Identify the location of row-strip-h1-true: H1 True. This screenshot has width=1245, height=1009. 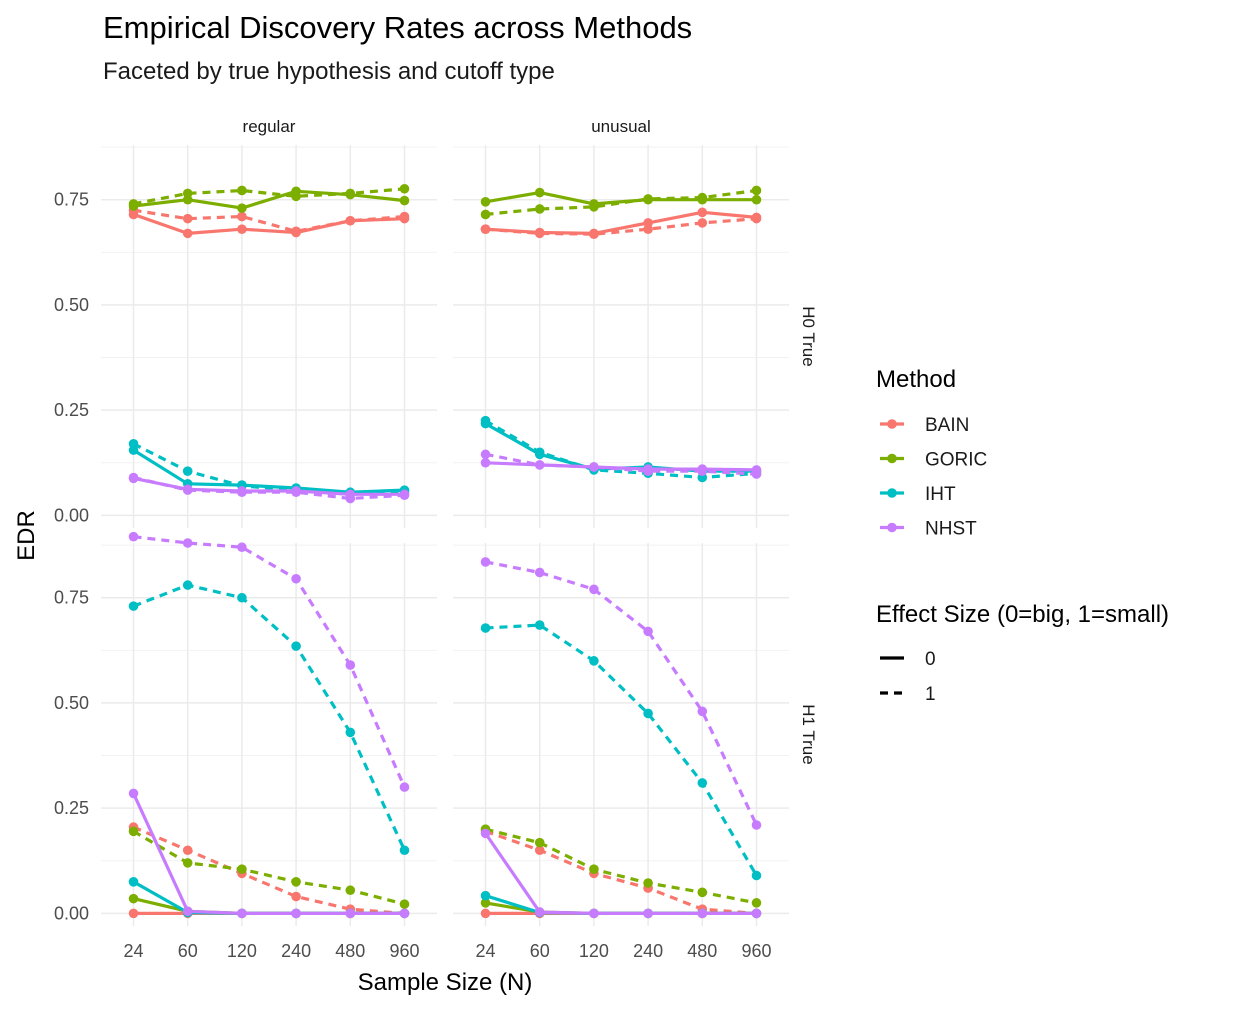
(808, 734).